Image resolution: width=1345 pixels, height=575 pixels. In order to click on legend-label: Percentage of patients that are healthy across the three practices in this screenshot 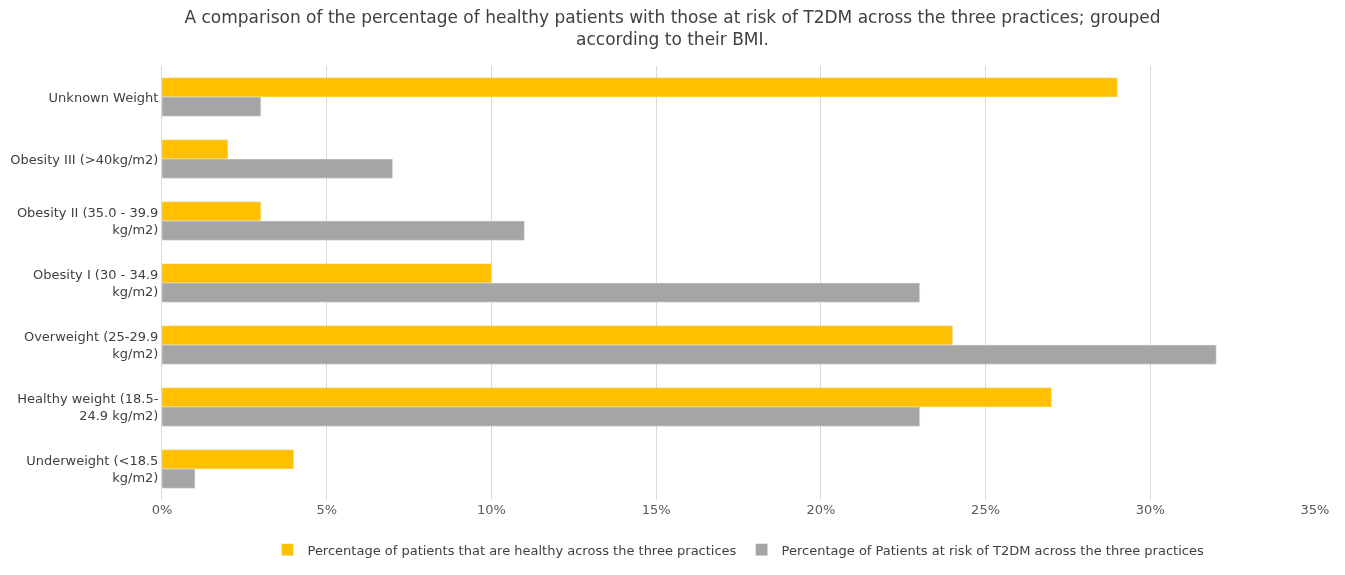, I will do `click(522, 550)`.